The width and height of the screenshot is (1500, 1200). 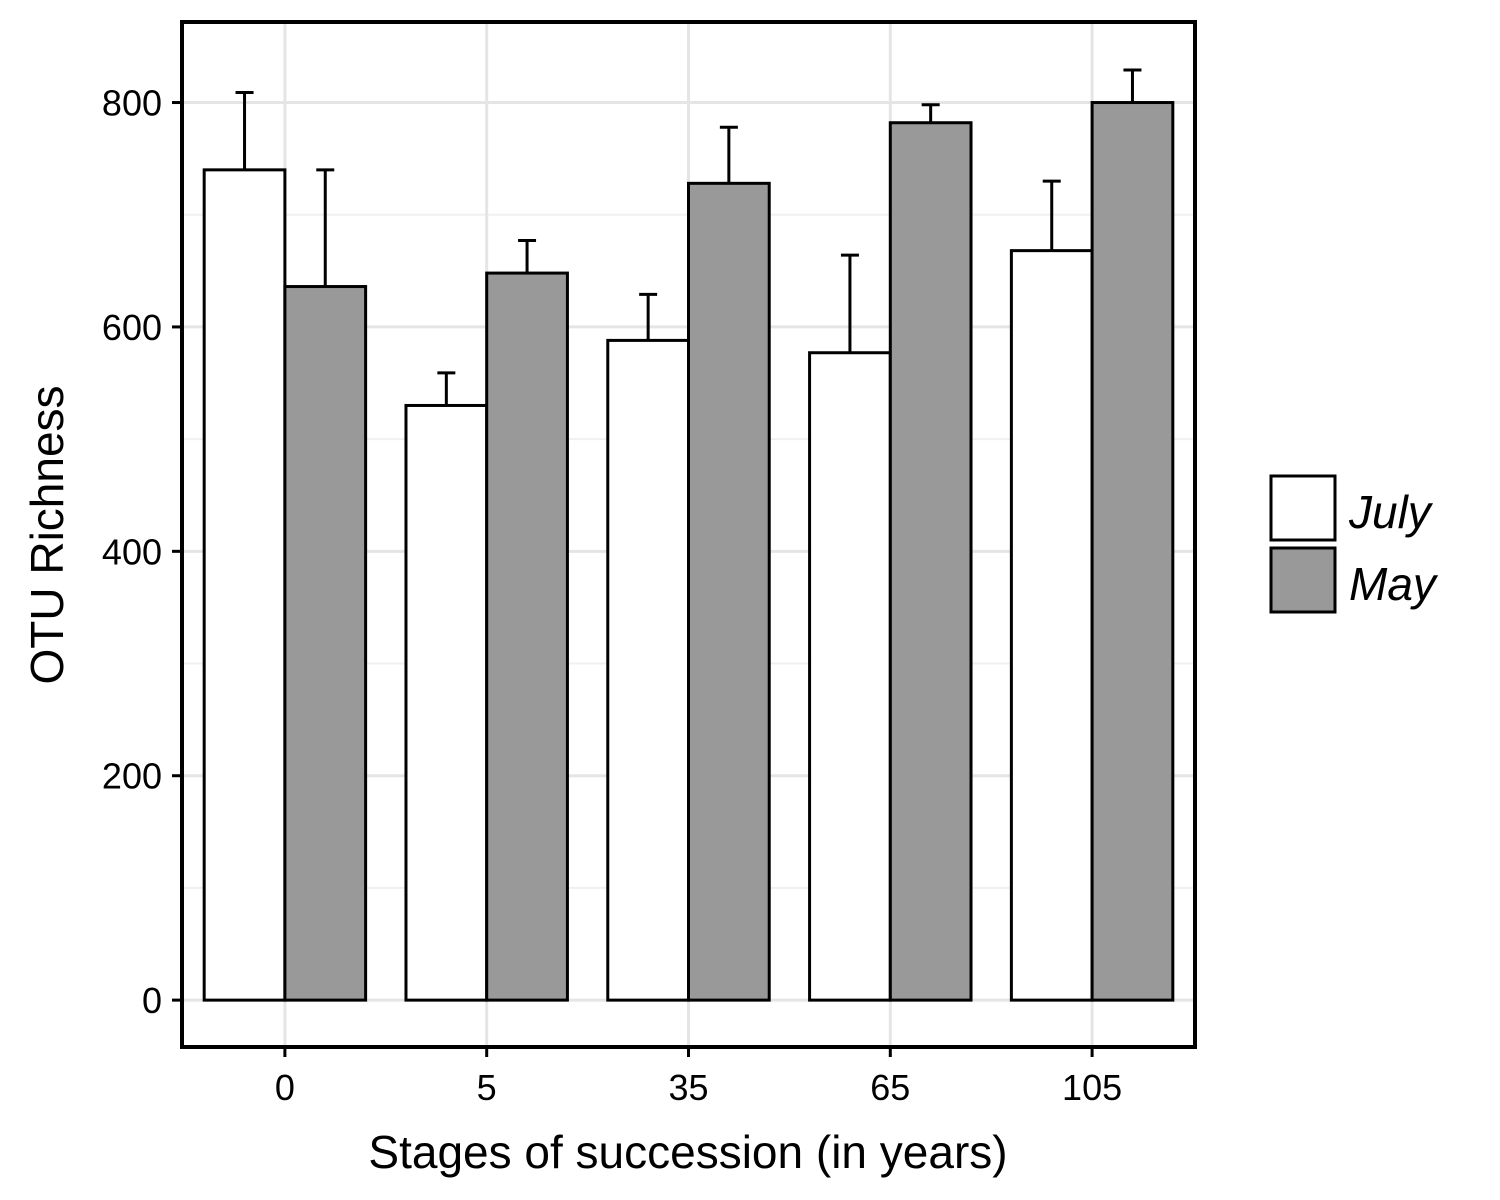 What do you see at coordinates (687, 1152) in the screenshot?
I see `x-axis-title: Stages of succession (in years)` at bounding box center [687, 1152].